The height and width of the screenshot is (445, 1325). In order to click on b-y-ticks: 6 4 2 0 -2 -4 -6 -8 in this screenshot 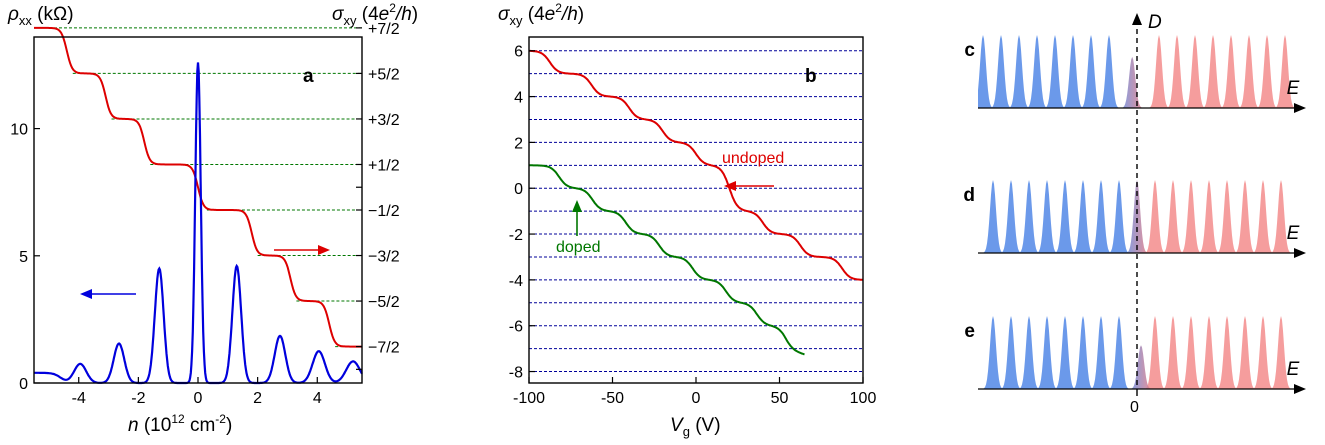, I will do `click(522, 213)`.